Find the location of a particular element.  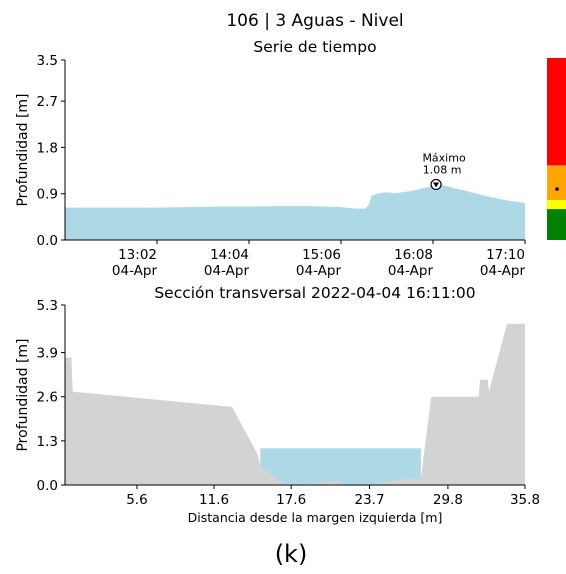

chart-2-x-axis-label: Distancia desde la margen izquierda [m] is located at coordinates (315, 517).